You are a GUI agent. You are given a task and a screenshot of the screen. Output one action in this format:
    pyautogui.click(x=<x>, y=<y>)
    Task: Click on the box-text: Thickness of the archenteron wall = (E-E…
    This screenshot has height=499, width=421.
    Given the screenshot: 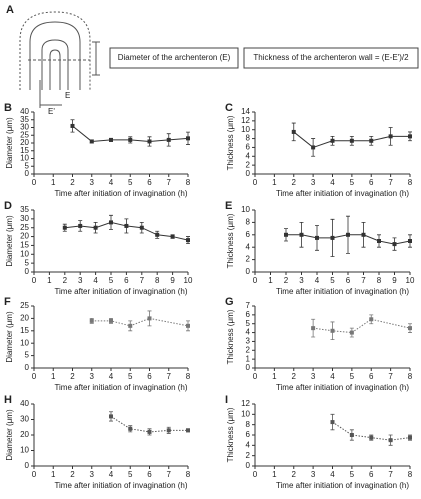 What is the action you would take?
    pyautogui.click(x=331, y=57)
    